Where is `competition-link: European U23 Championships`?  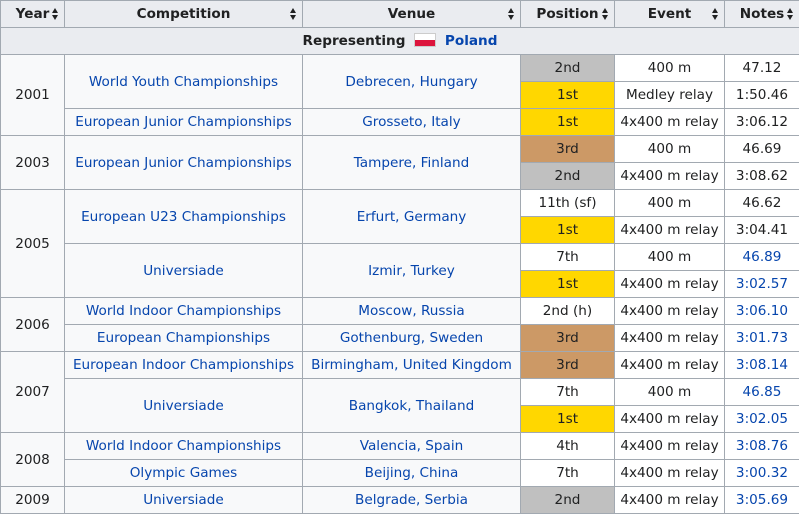
competition-link: European U23 Championships is located at coordinates (183, 216).